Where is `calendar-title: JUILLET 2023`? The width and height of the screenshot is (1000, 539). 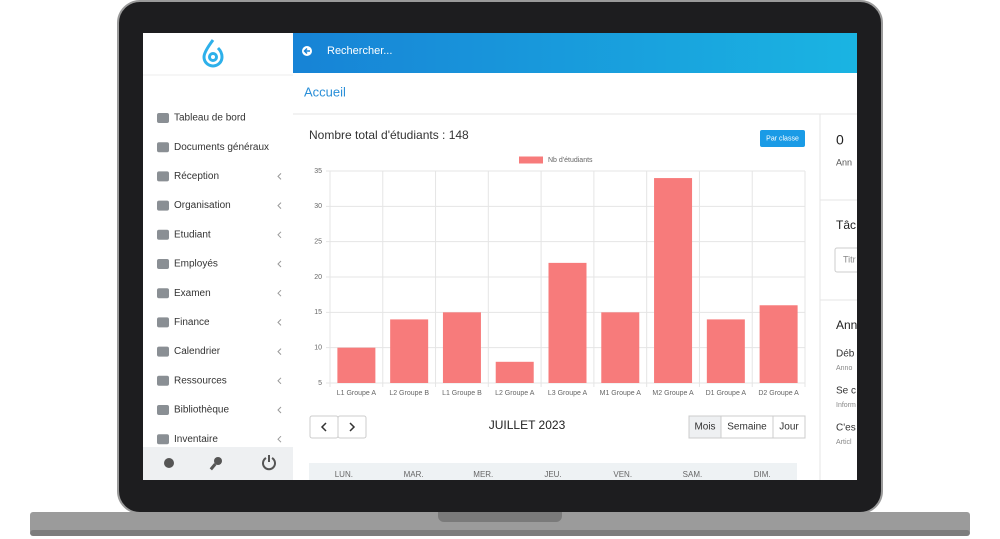
calendar-title: JUILLET 2023 is located at coordinates (527, 425).